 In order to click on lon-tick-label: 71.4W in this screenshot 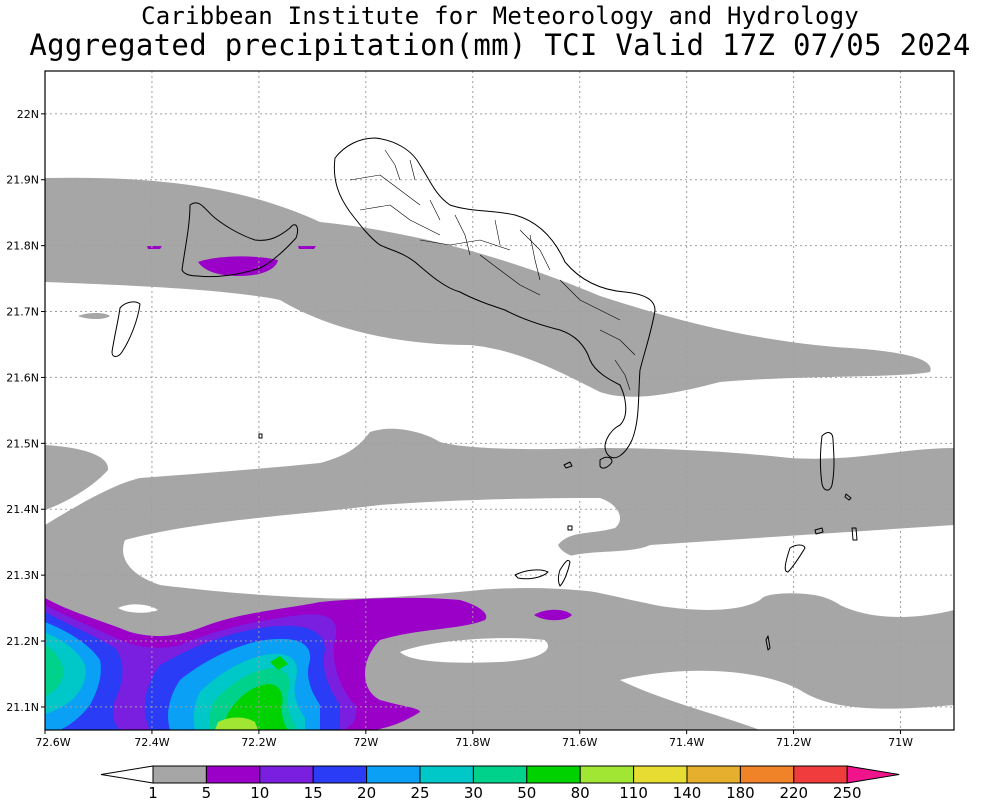, I will do `click(686, 742)`.